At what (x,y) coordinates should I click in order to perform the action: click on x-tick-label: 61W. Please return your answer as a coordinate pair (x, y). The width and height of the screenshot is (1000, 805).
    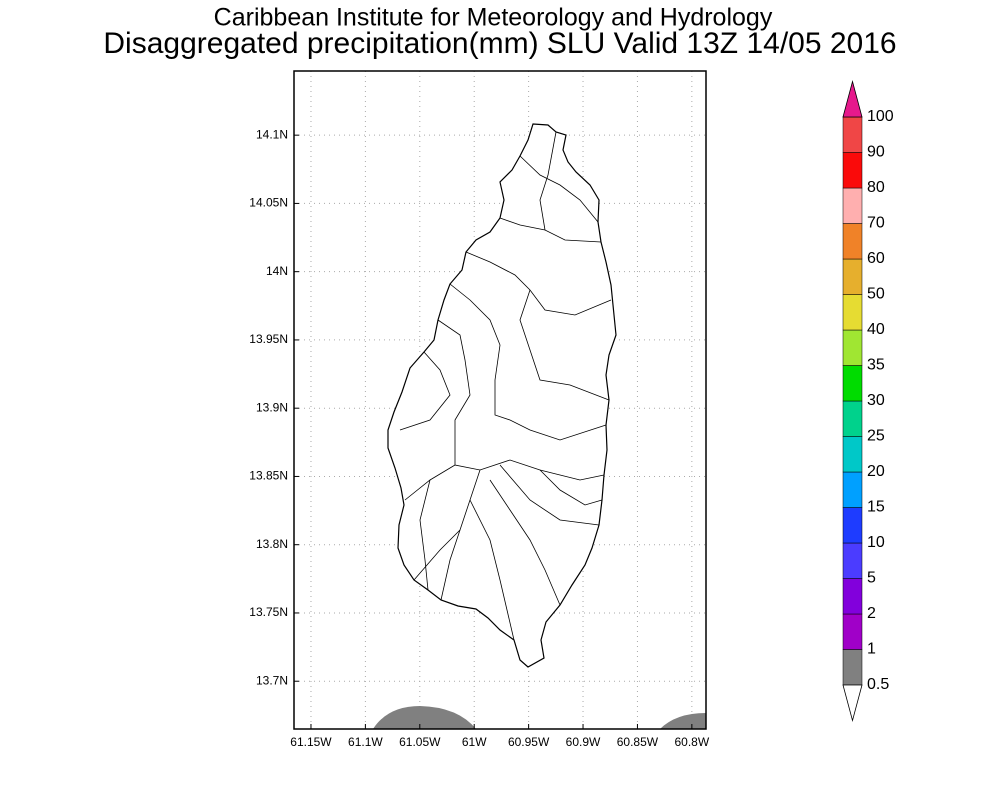
    Looking at the image, I should click on (474, 742).